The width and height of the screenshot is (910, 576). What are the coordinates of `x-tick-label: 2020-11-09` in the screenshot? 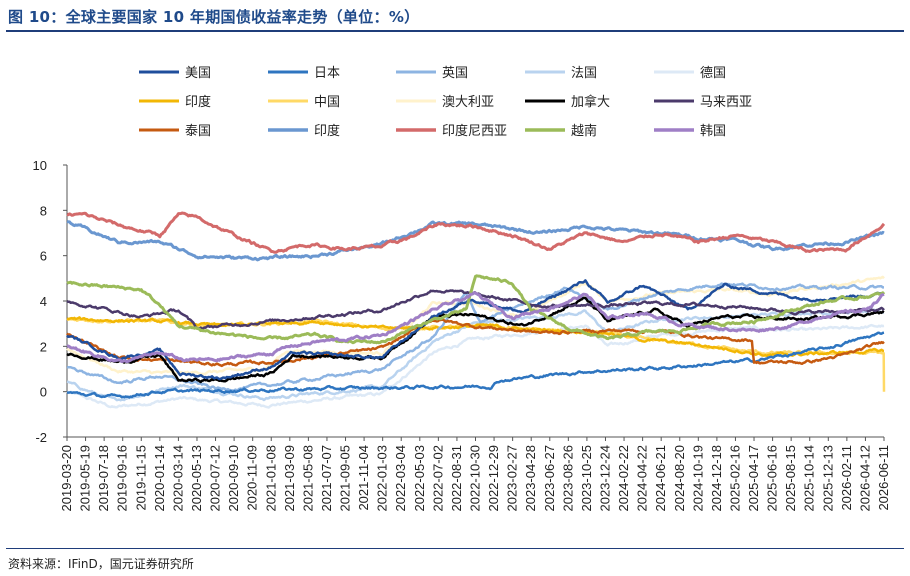 It's located at (252, 478).